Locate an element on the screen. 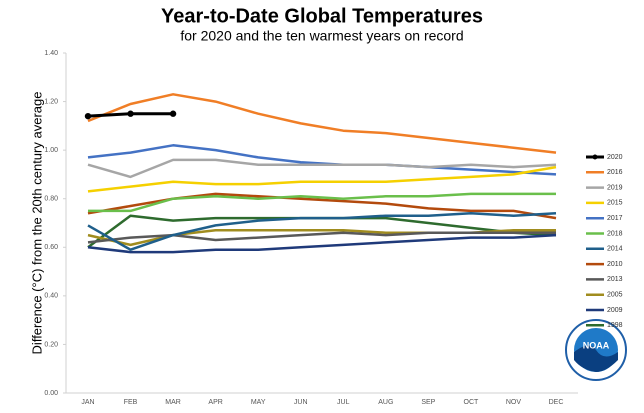  x-tick-label: APR is located at coordinates (215, 402).